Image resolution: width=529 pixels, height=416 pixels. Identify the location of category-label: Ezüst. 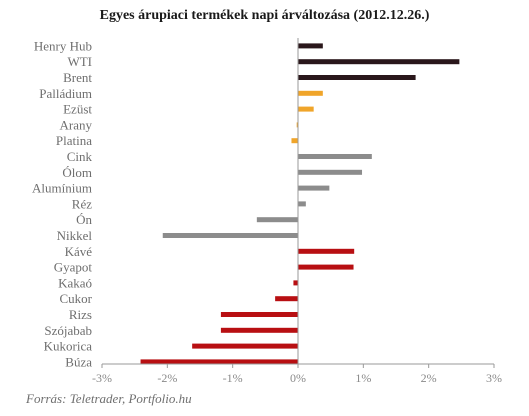
(77, 109).